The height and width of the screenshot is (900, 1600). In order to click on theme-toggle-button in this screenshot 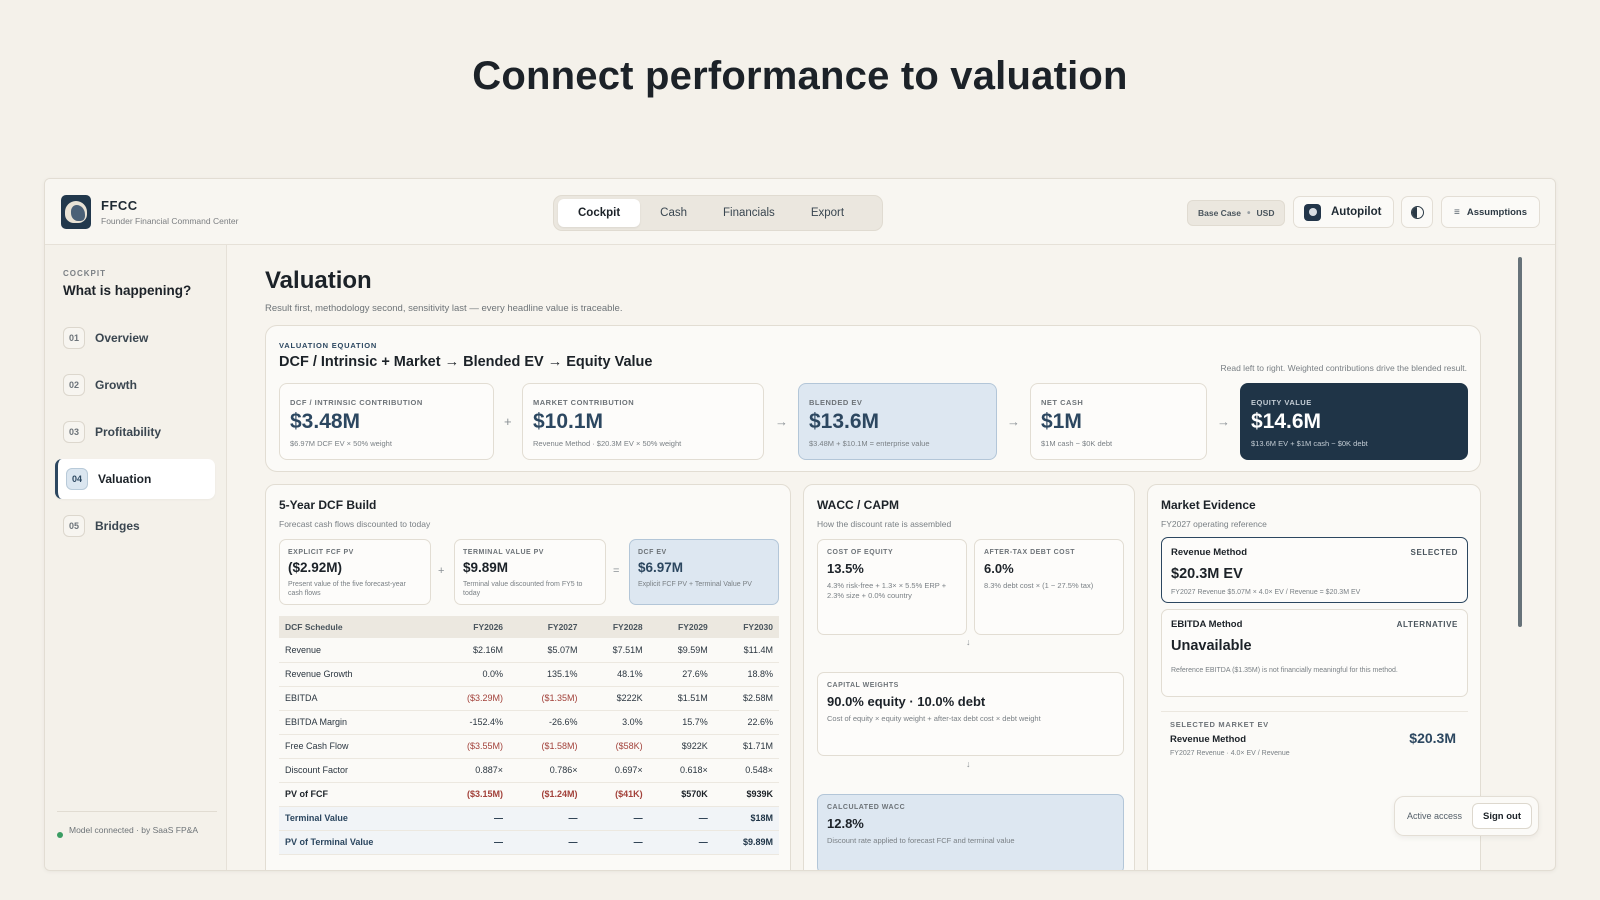, I will do `click(1417, 212)`.